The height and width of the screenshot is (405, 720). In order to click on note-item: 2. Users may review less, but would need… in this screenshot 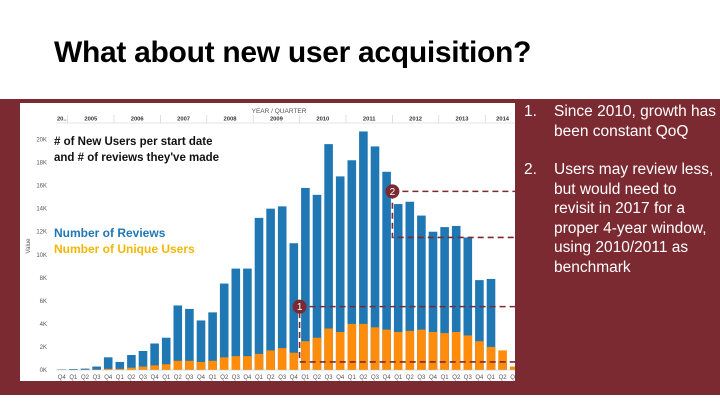, I will do `click(620, 218)`.